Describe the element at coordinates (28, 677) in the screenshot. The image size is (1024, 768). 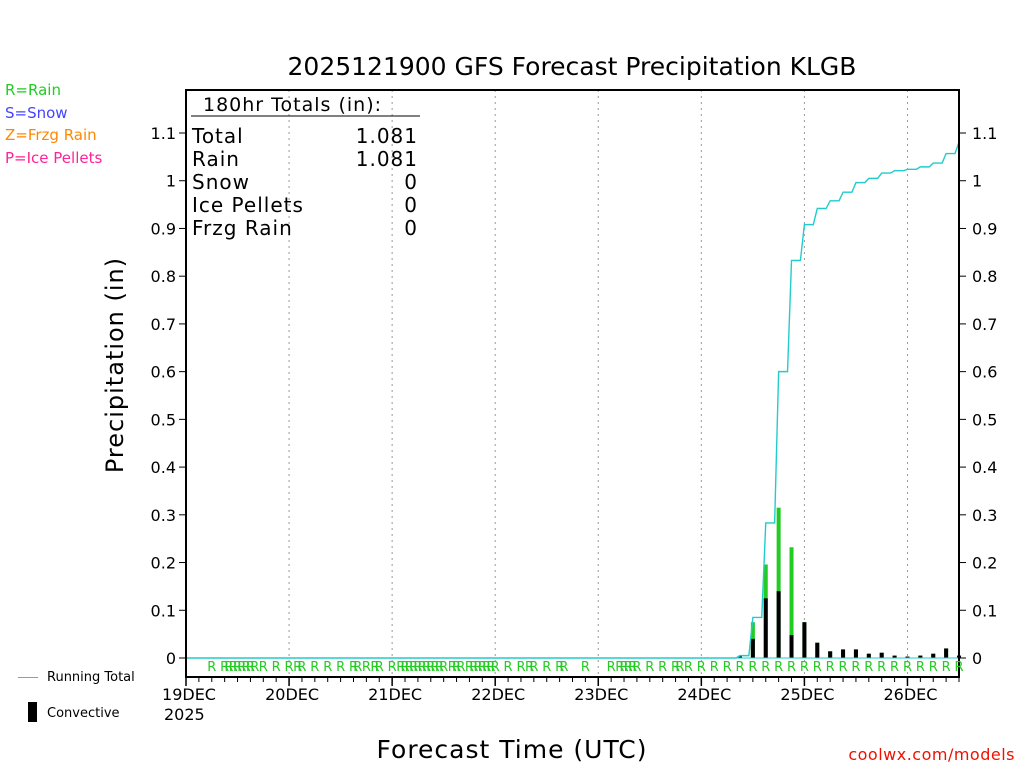
I see `running-total-swatch` at that location.